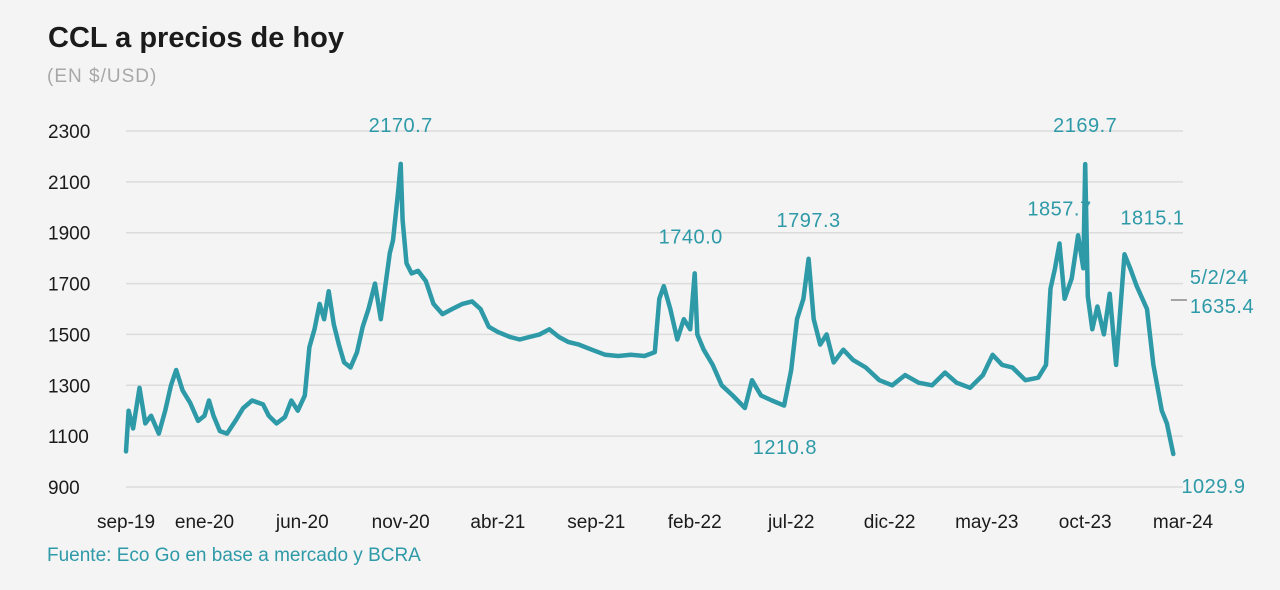 The width and height of the screenshot is (1280, 590). I want to click on y-tick-label: 1300, so click(69, 386).